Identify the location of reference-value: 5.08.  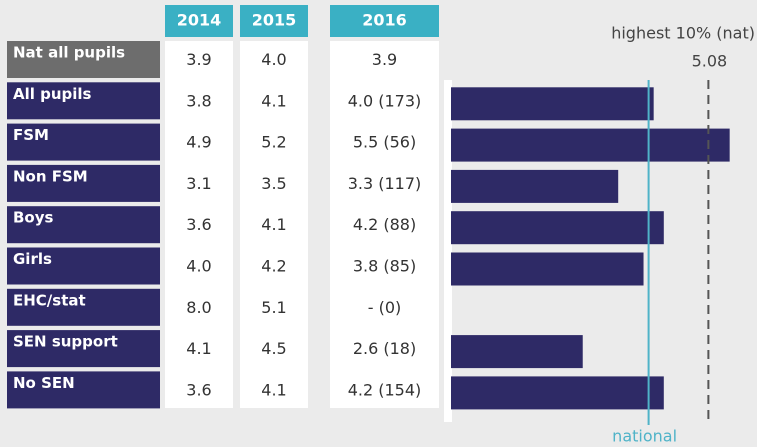
(710, 61).